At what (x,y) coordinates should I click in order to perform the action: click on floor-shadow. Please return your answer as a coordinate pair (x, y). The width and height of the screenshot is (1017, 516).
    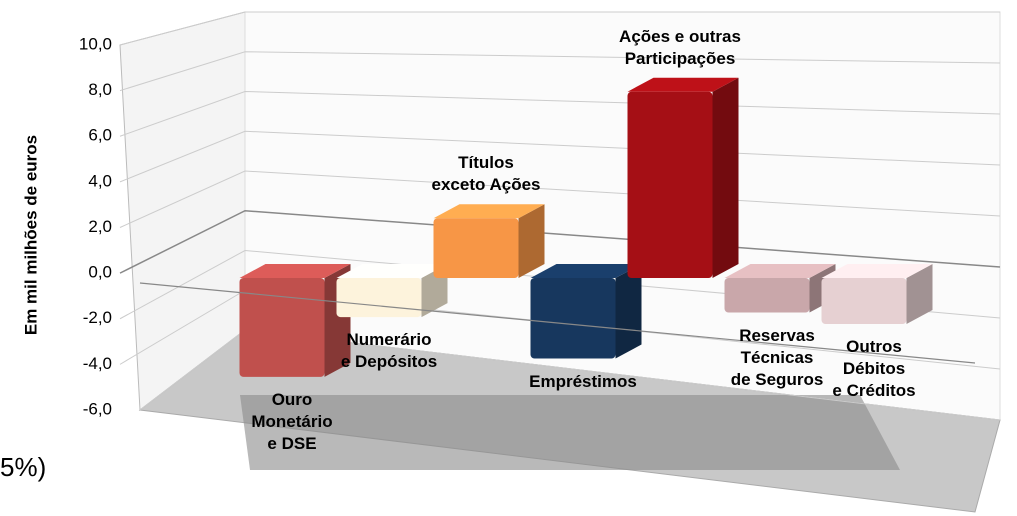
    Looking at the image, I should click on (570, 432).